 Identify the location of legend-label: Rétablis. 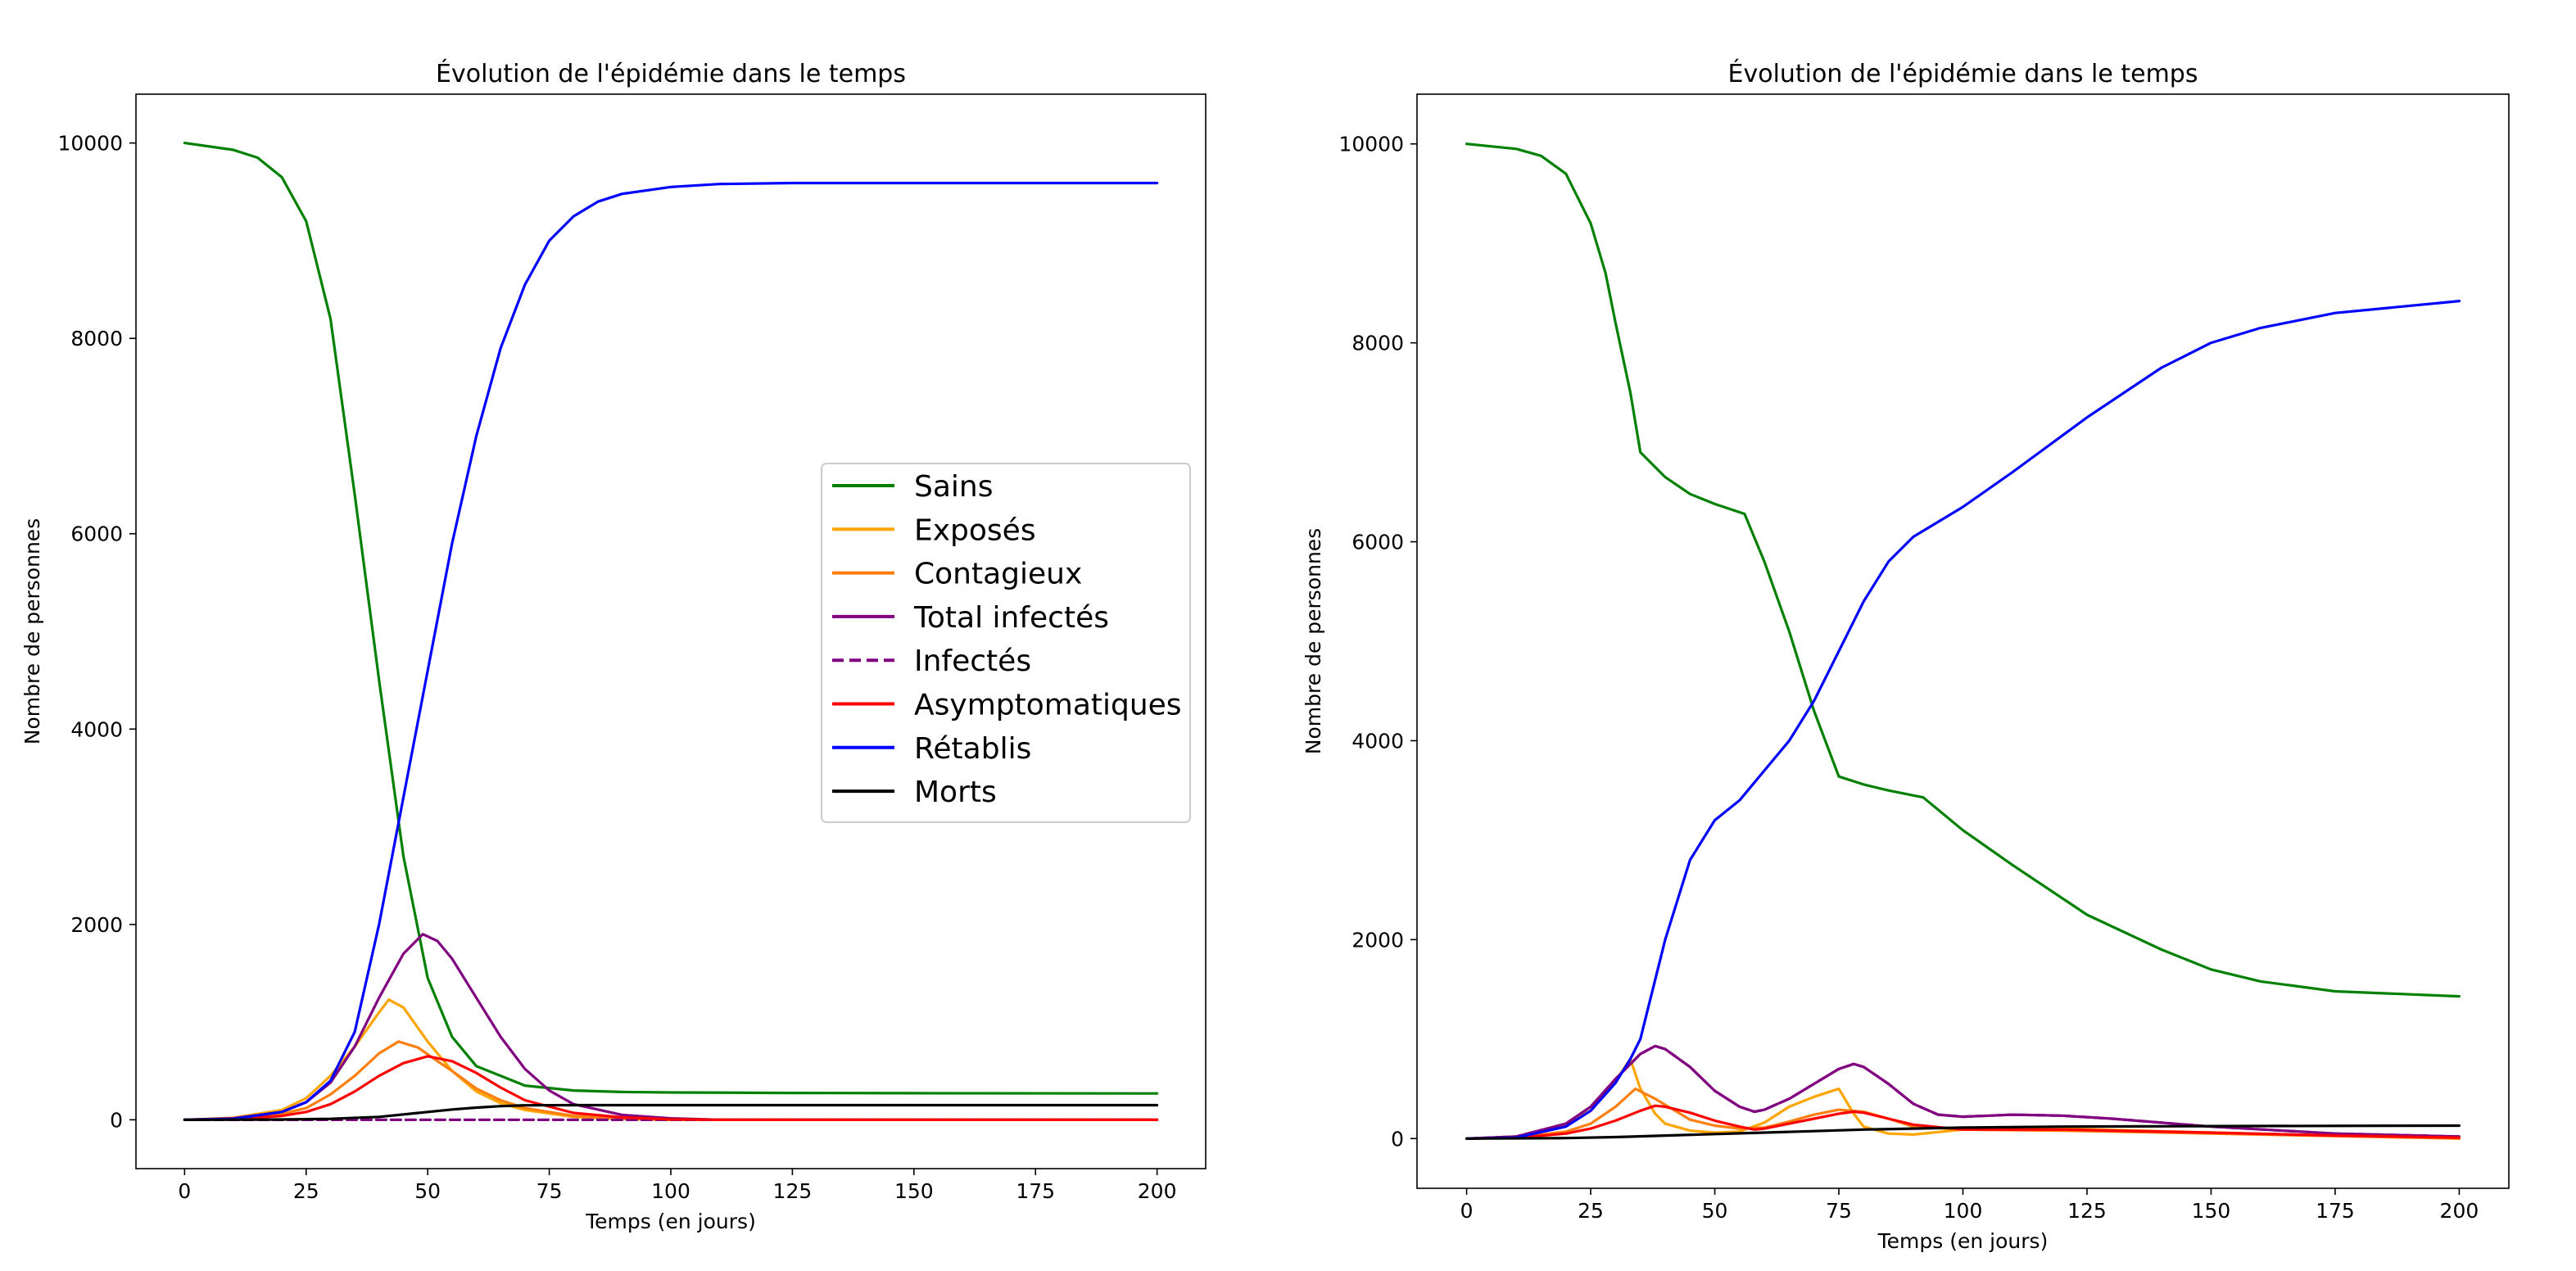
(972, 749).